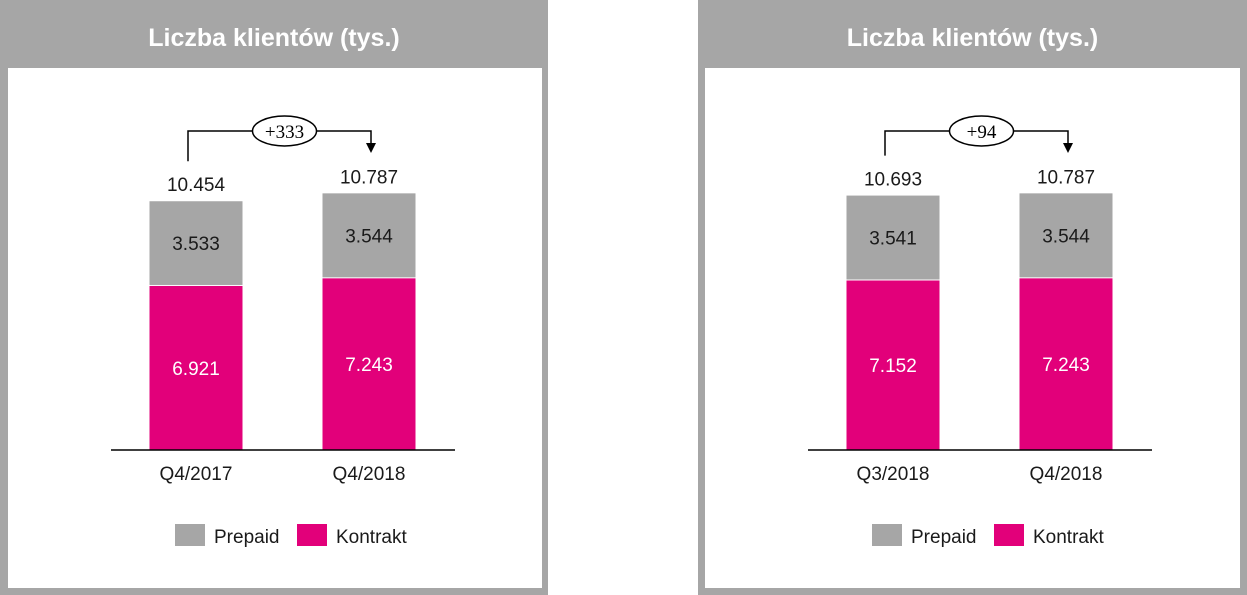  Describe the element at coordinates (196, 474) in the screenshot. I see `x-tick-label: Q4/2017` at that location.